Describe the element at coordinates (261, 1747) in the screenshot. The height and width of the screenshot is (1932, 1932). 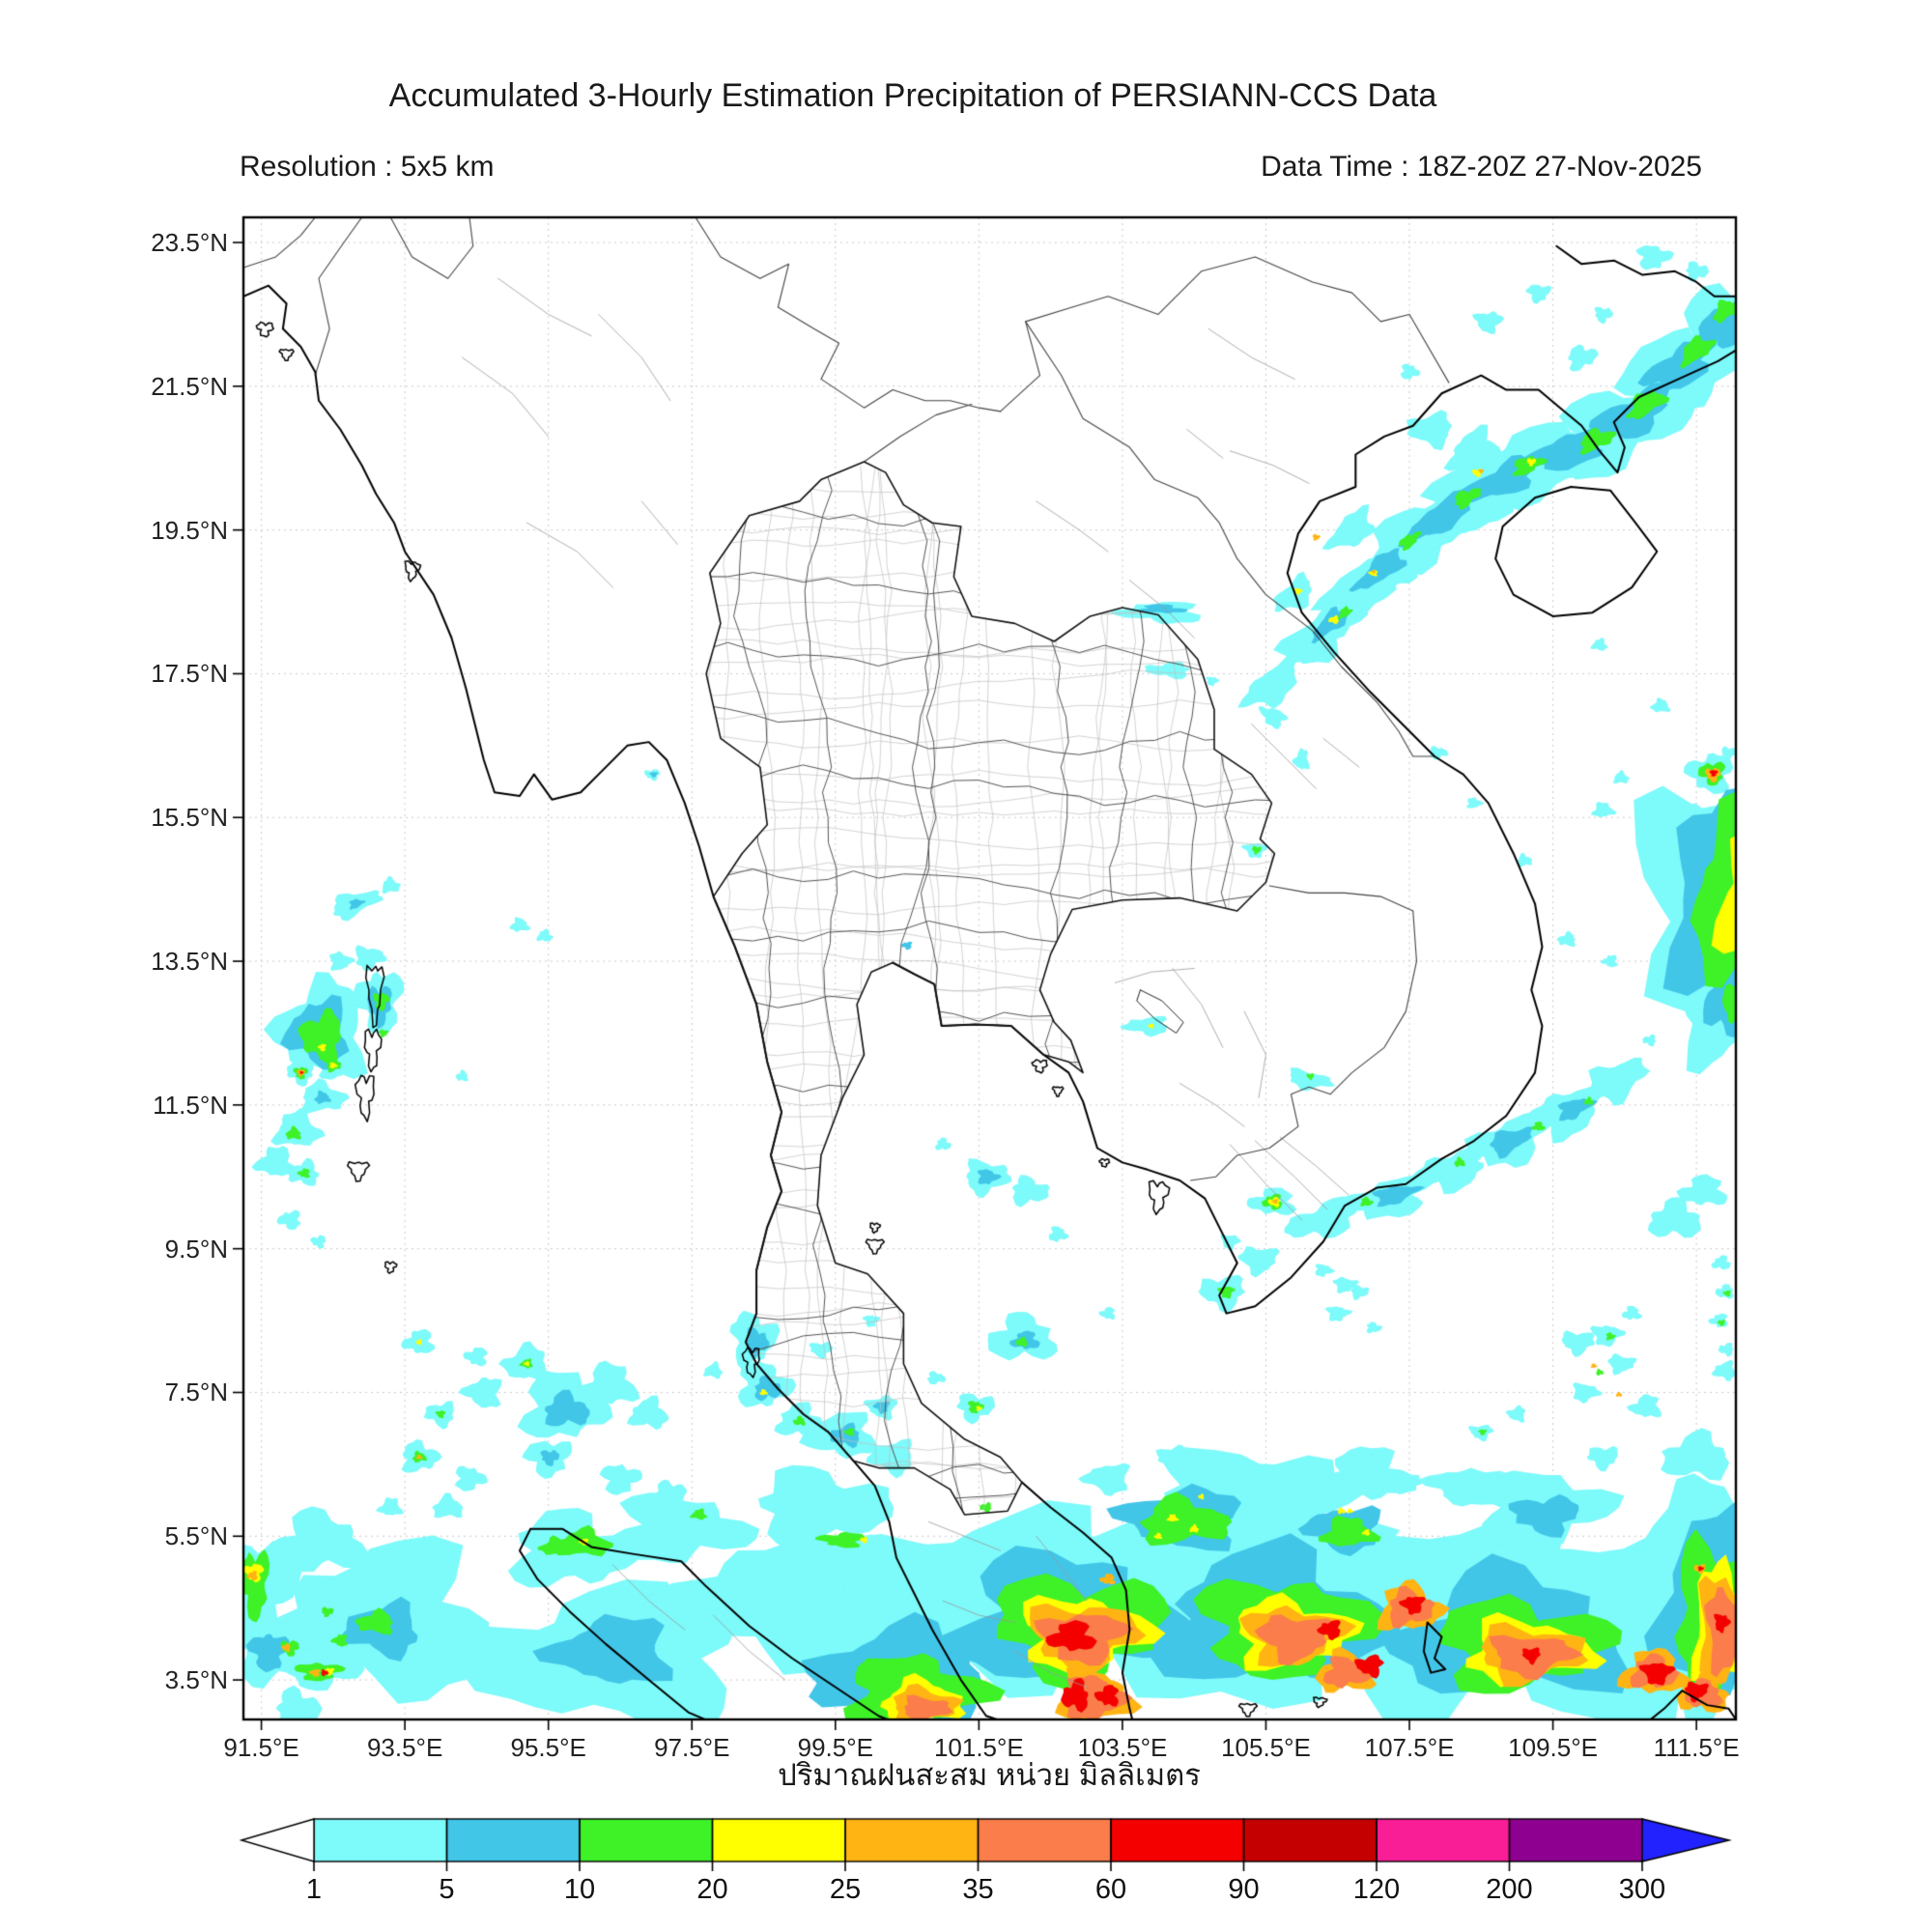
I see `x-tick-label: 91.5°E` at that location.